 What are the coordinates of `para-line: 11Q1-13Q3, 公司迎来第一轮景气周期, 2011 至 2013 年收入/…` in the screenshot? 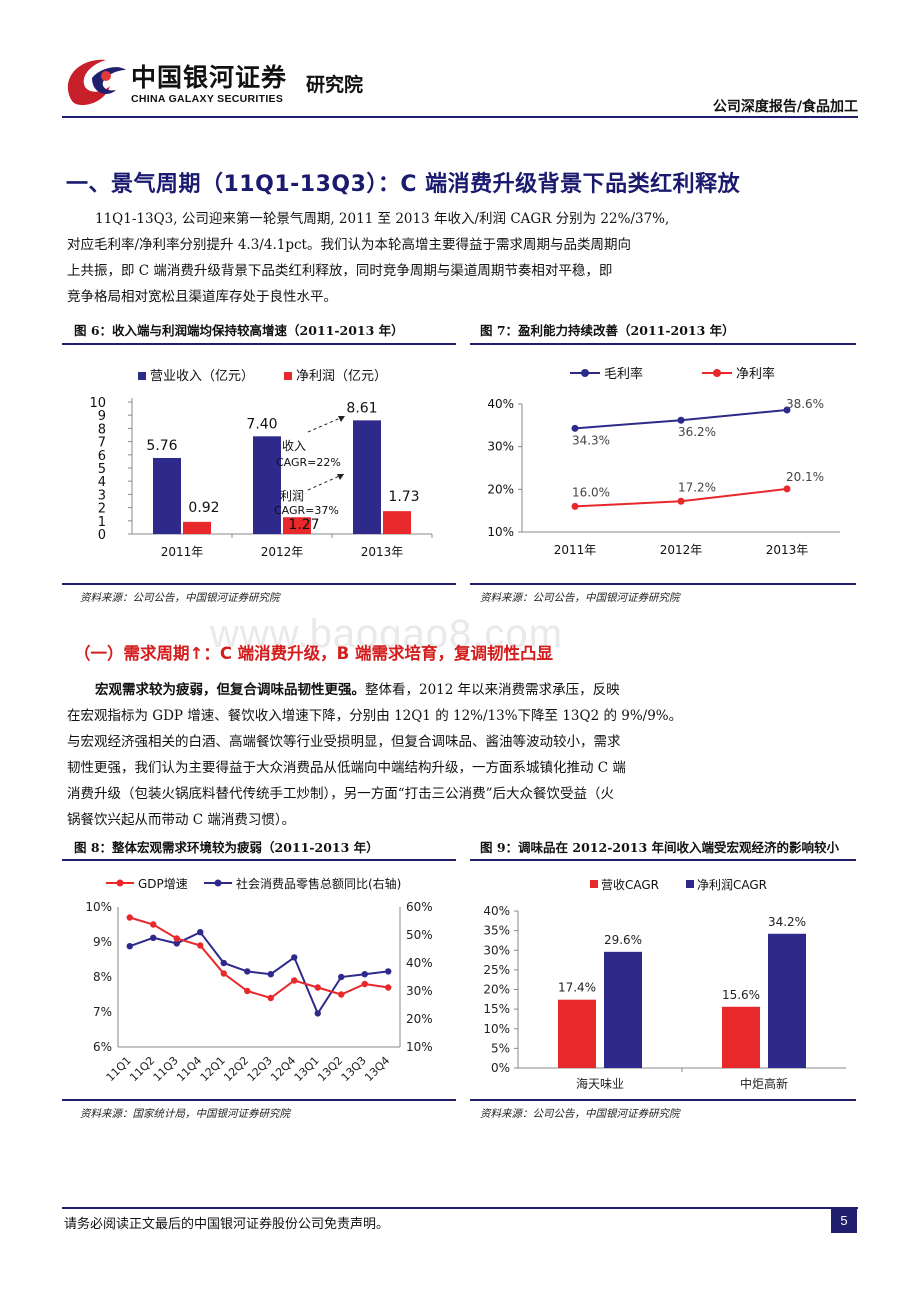 It's located at (382, 219).